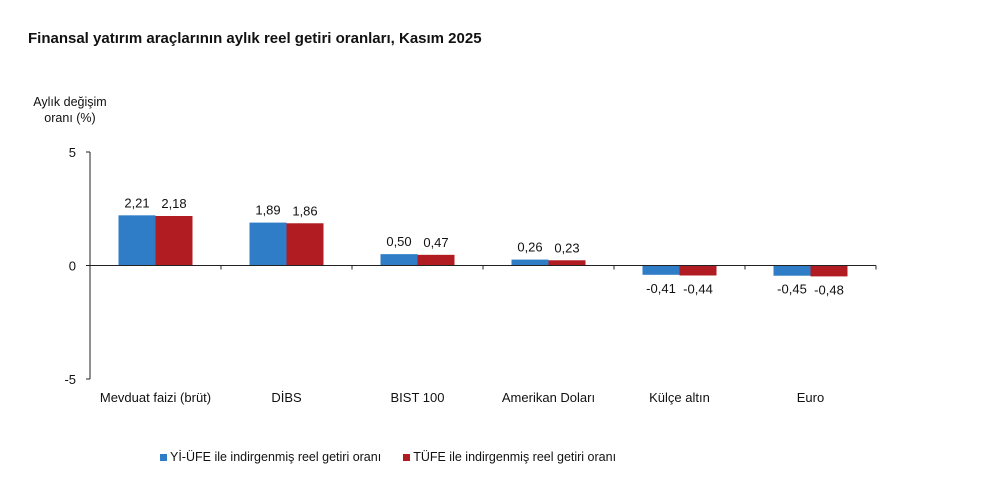 The image size is (1000, 490). What do you see at coordinates (70, 110) in the screenshot?
I see `y-axis-label: Aylık değişim oranı (%)` at bounding box center [70, 110].